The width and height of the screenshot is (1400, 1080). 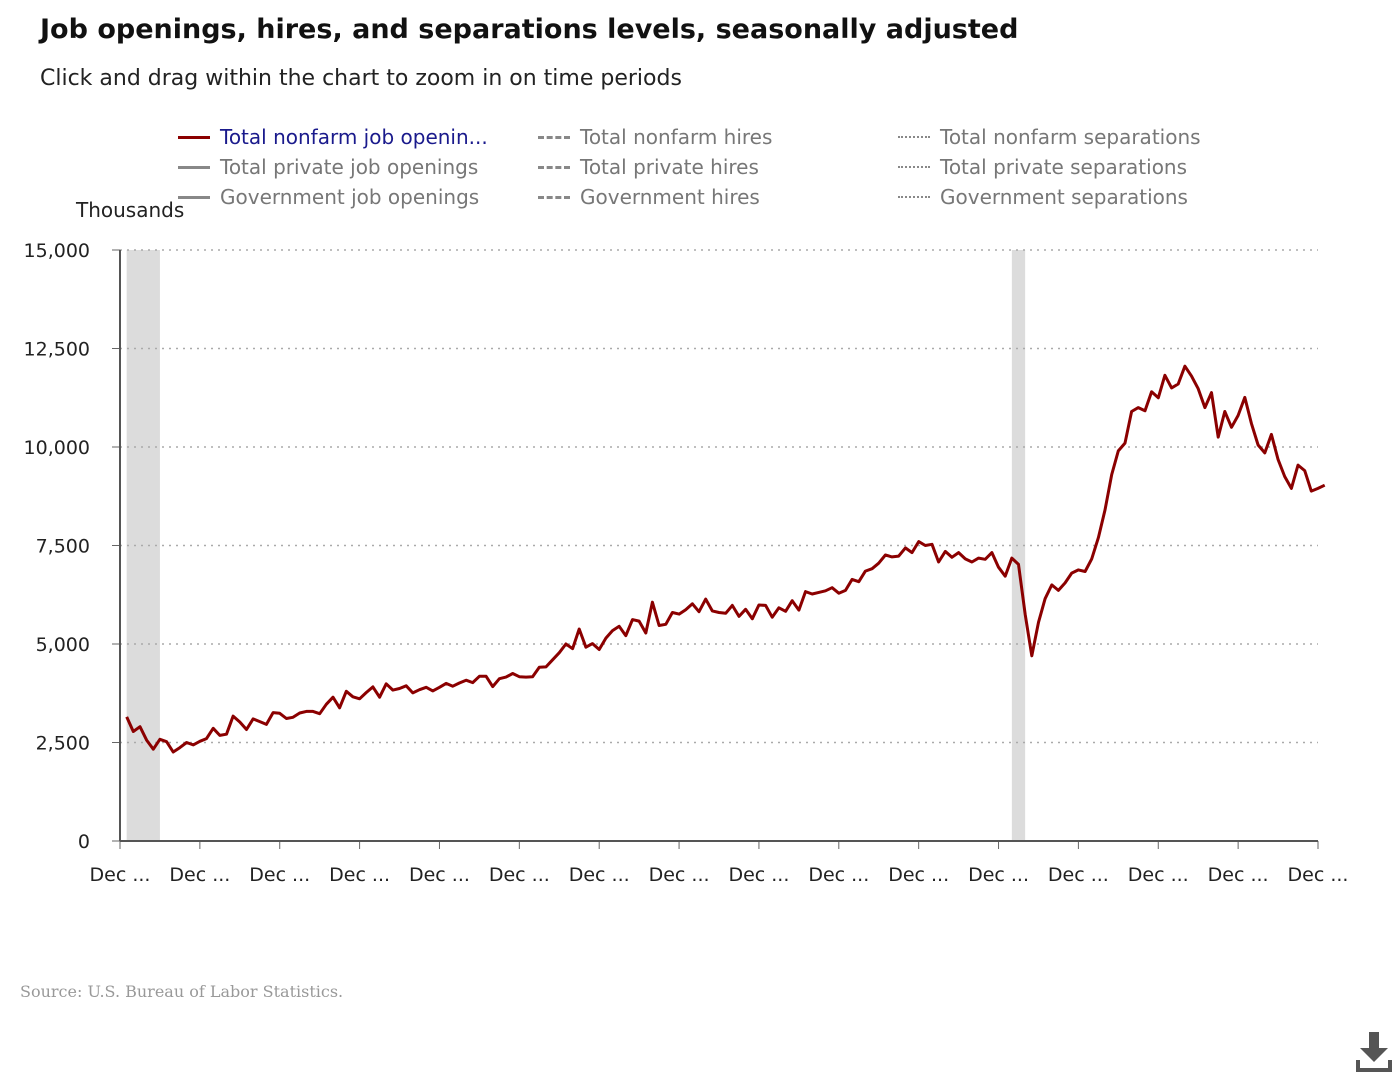 I want to click on legend-item-total-private-job-openings: Total private job openings, so click(x=328, y=167).